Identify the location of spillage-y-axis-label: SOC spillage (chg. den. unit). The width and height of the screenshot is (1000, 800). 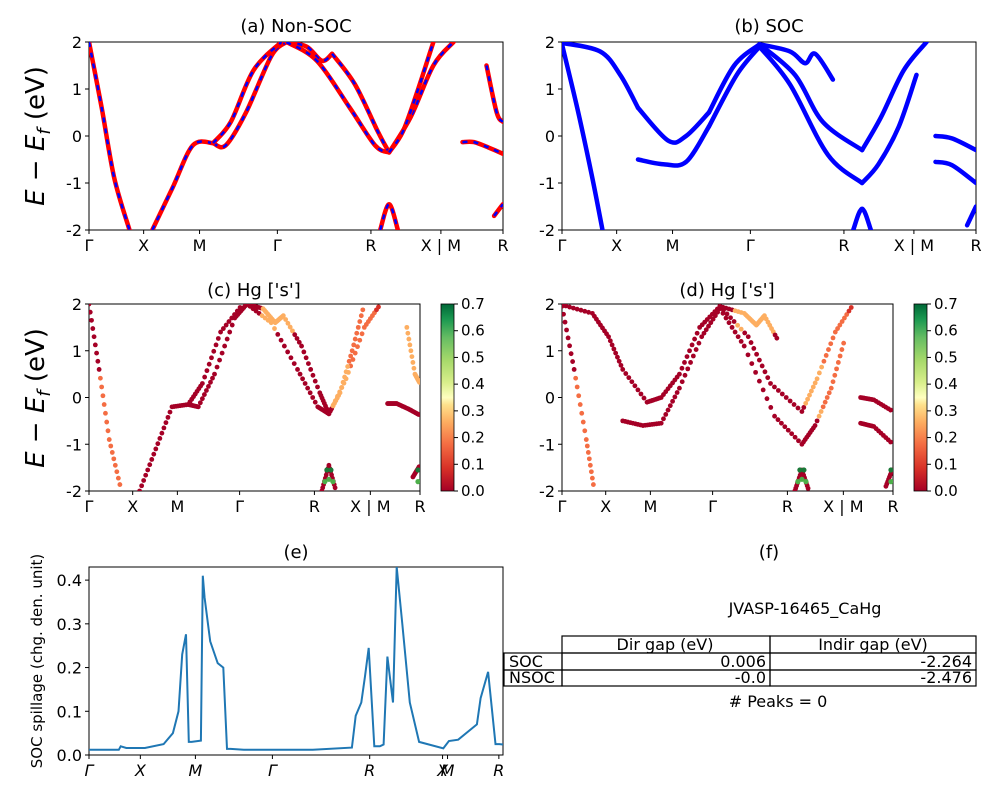
(37, 661).